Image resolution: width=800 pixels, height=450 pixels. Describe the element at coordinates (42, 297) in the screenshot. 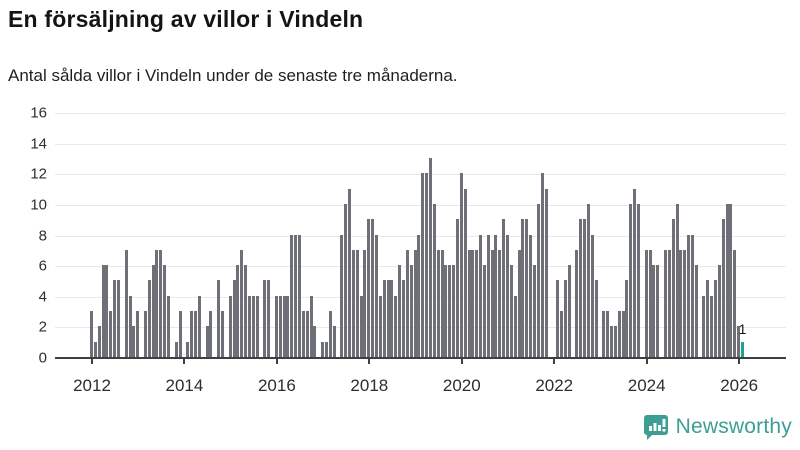

I see `y-axis-tick-label: 4` at that location.